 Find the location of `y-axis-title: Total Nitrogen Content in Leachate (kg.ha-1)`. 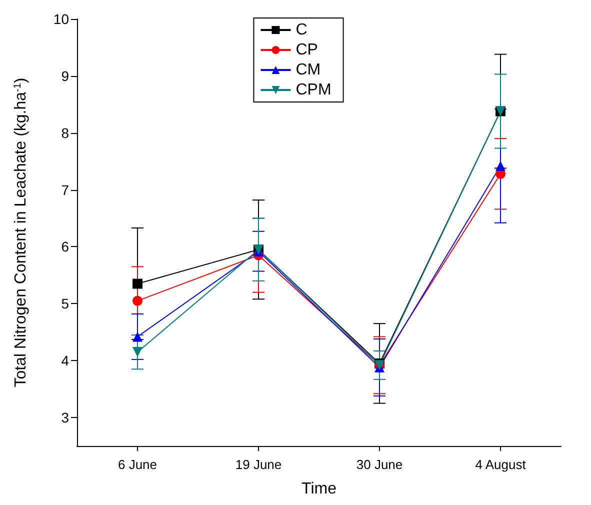

y-axis-title: Total Nitrogen Content in Leachate (kg.ha-1) is located at coordinates (21, 233).